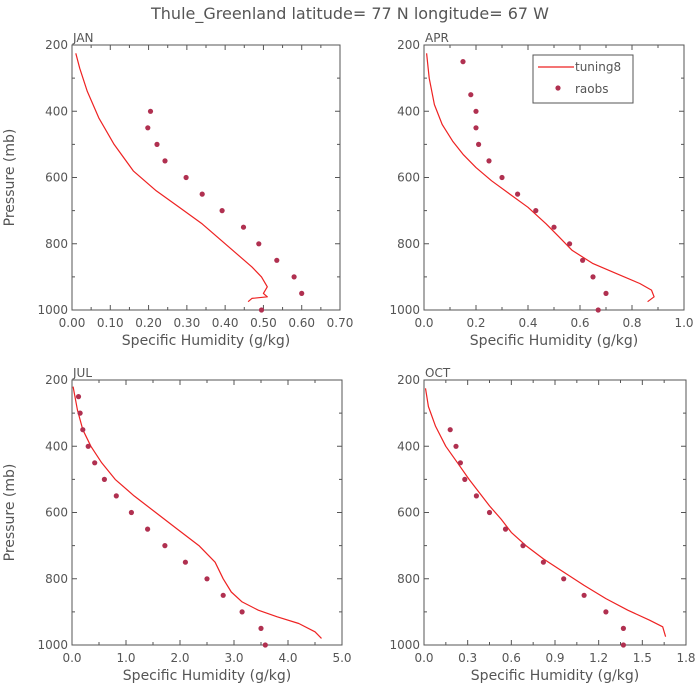 This screenshot has width=700, height=700. What do you see at coordinates (642, 658) in the screenshot?
I see `x-tick-label: 1.5` at bounding box center [642, 658].